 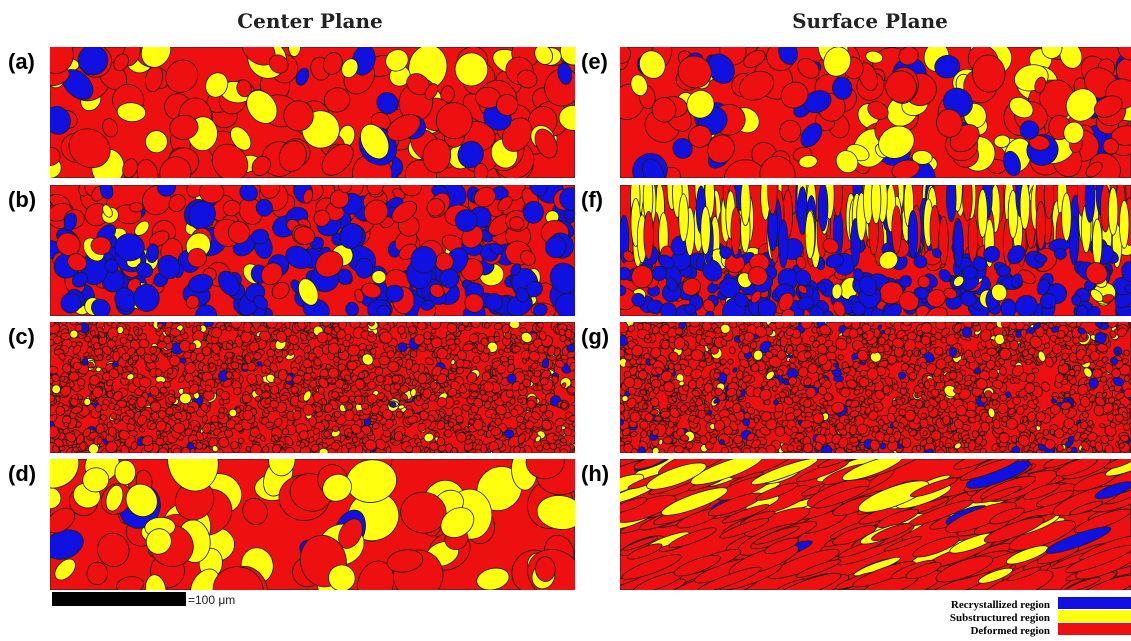 What do you see at coordinates (22, 473) in the screenshot?
I see `panel-label: (d)` at bounding box center [22, 473].